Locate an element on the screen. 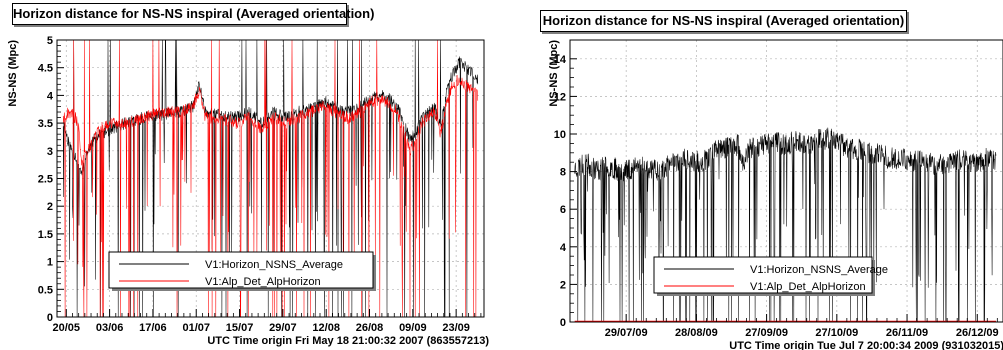 The width and height of the screenshot is (1003, 350). x-tick-label: 15/07 is located at coordinates (240, 328).